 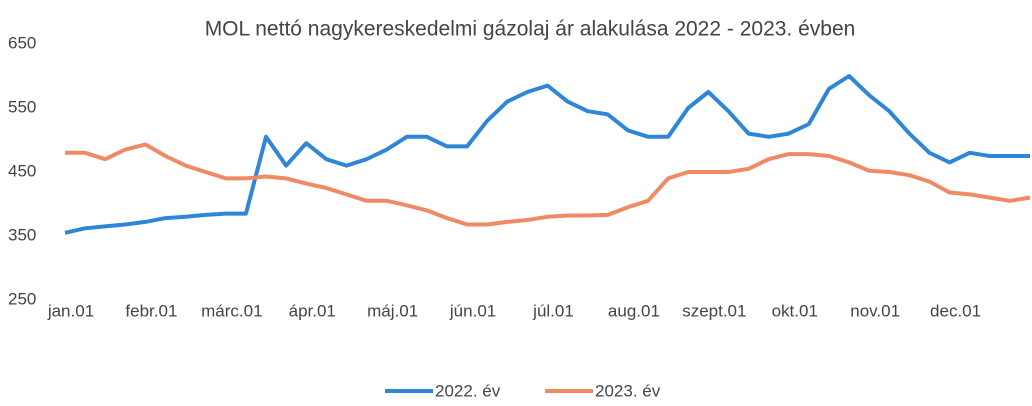 I want to click on x-tick-label: jan.01, so click(x=70, y=310).